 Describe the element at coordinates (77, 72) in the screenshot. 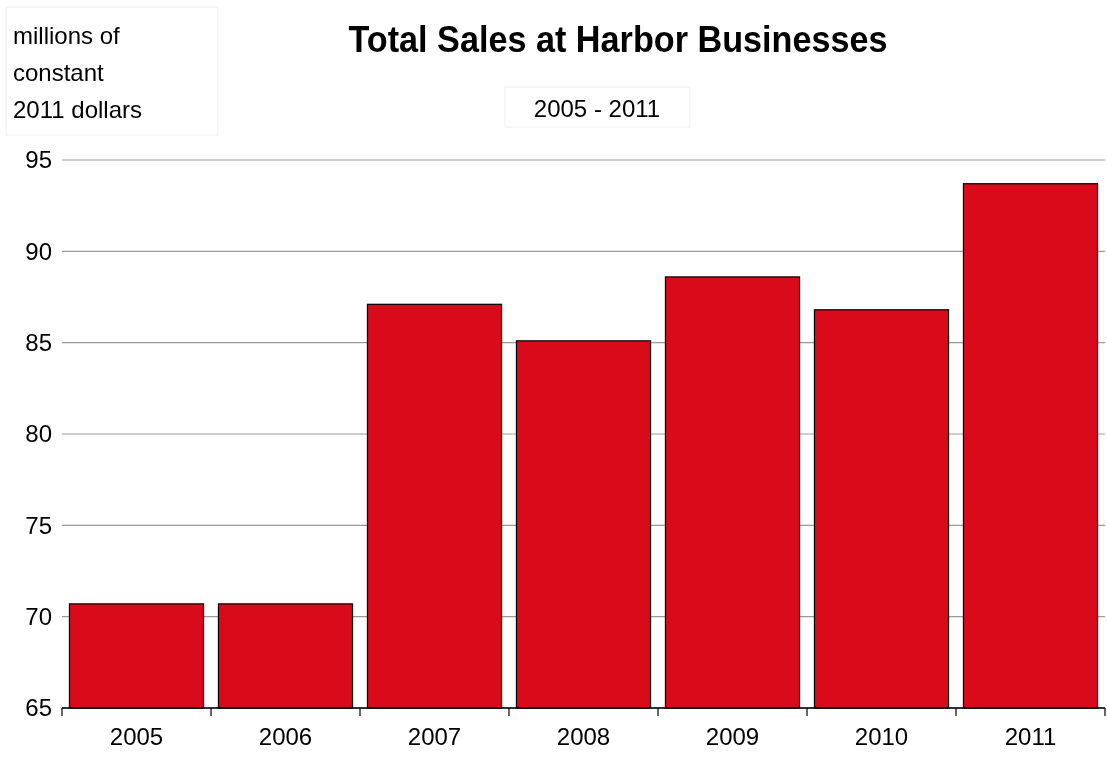

I see `y-axis-title: millions of constant 2011 dollars` at that location.